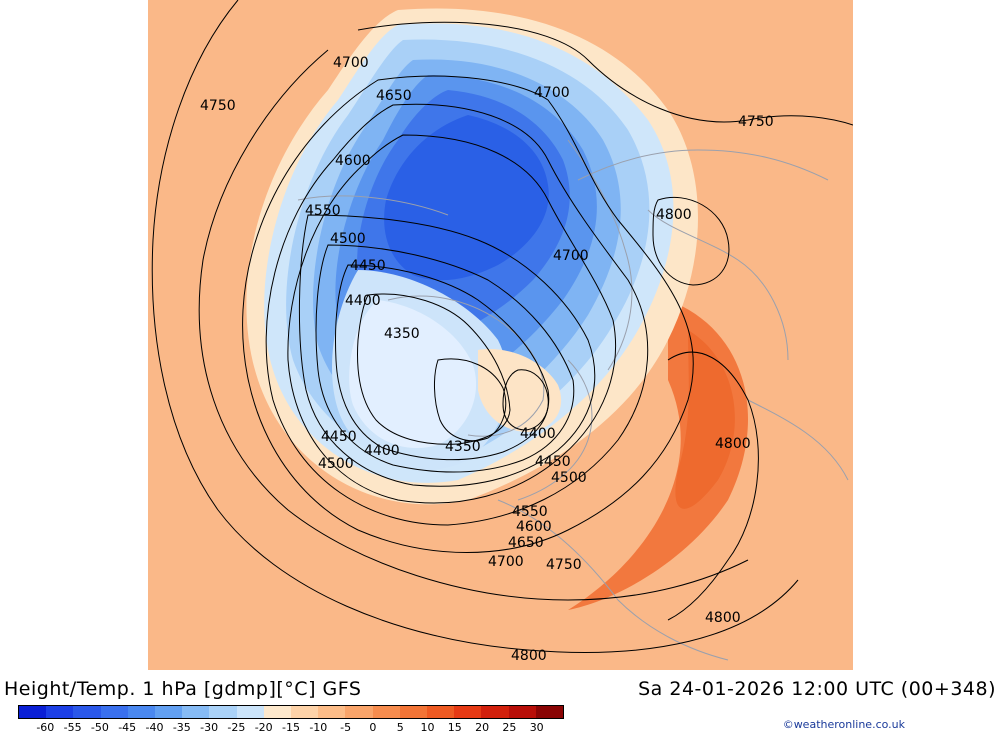  I want to click on color-scale-label: -30, so click(209, 727).